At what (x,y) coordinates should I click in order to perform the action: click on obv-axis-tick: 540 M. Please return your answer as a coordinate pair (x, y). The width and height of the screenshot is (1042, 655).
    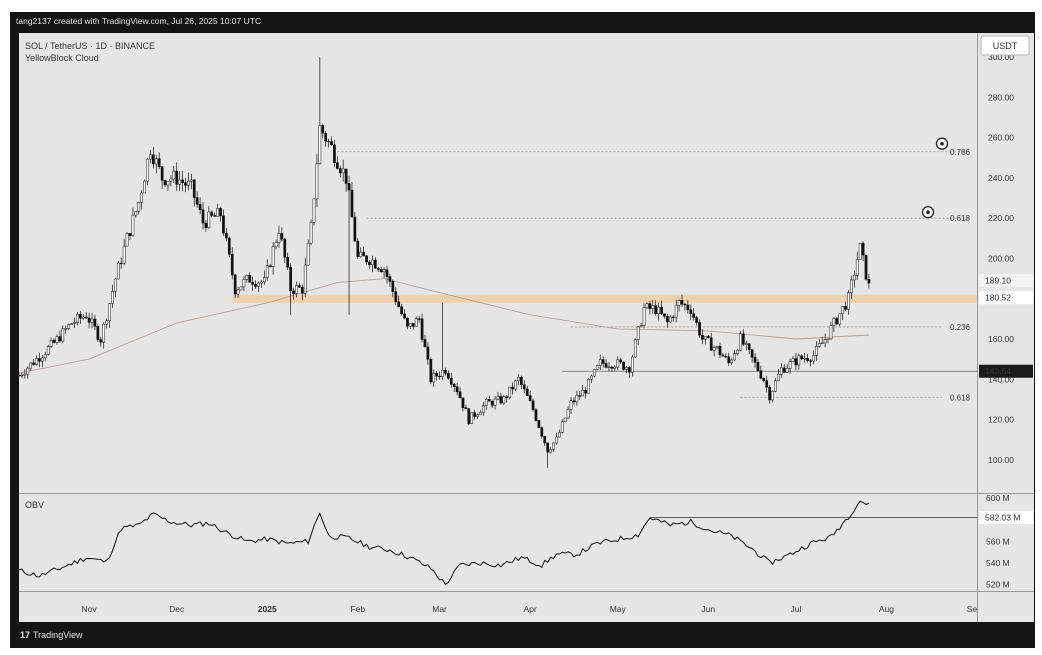
    Looking at the image, I should click on (998, 563).